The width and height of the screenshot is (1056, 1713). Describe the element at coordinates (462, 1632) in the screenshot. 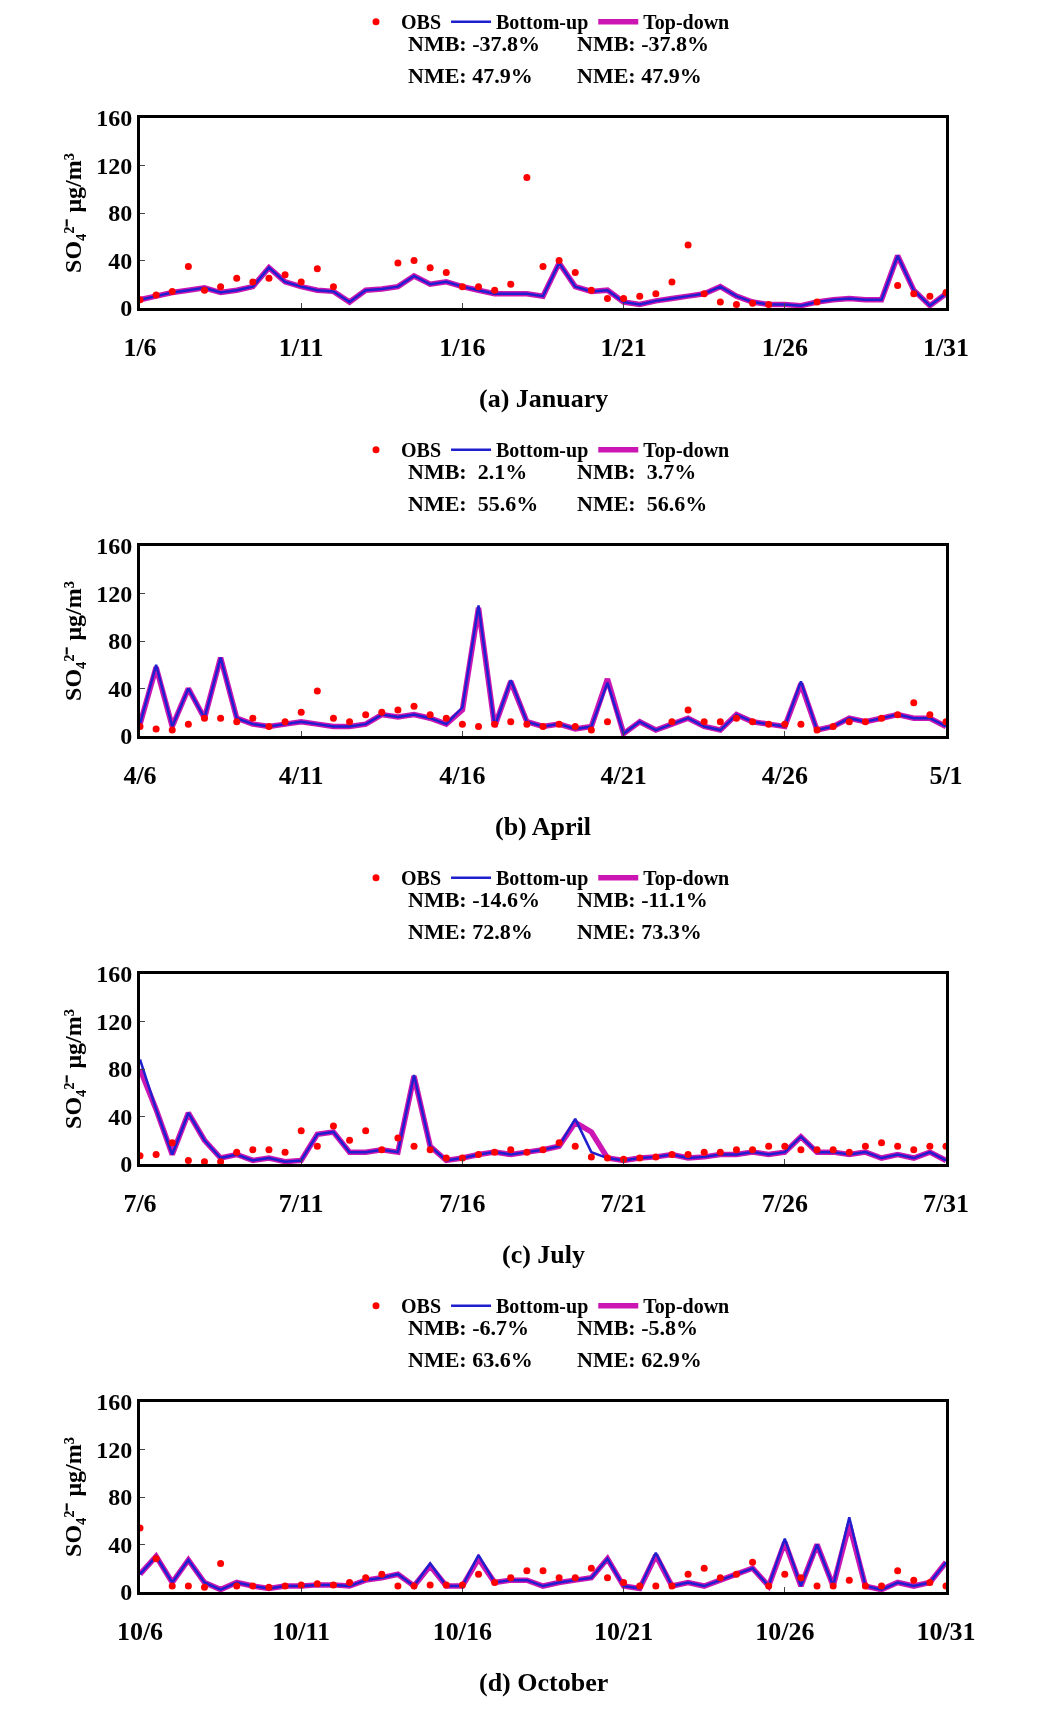

I see `x-tick-label: 10/16` at that location.